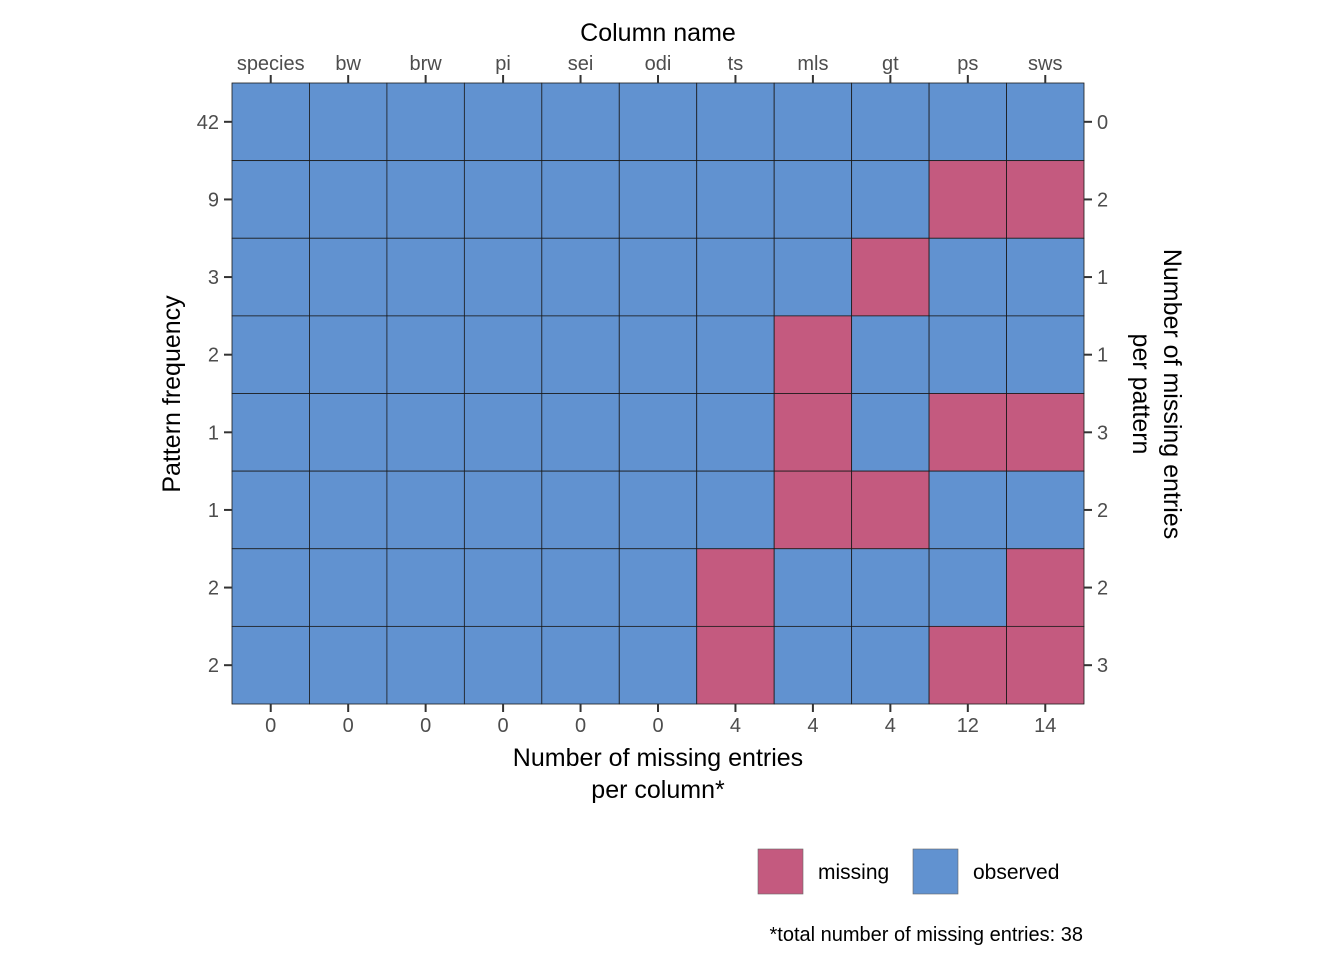 This screenshot has width=1344, height=960. Describe the element at coordinates (927, 935) in the screenshot. I see `caption: *total number of missing entries: 38` at that location.